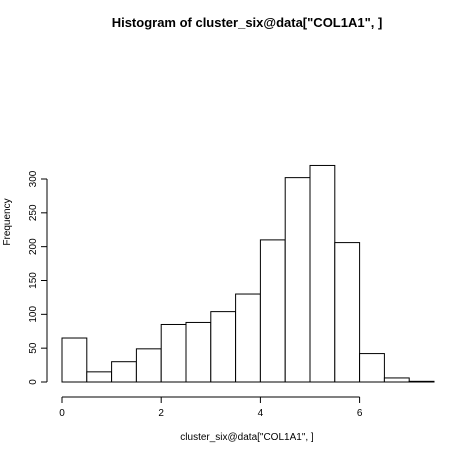  What do you see at coordinates (261, 413) in the screenshot?
I see `x-tick-label: 4` at bounding box center [261, 413].